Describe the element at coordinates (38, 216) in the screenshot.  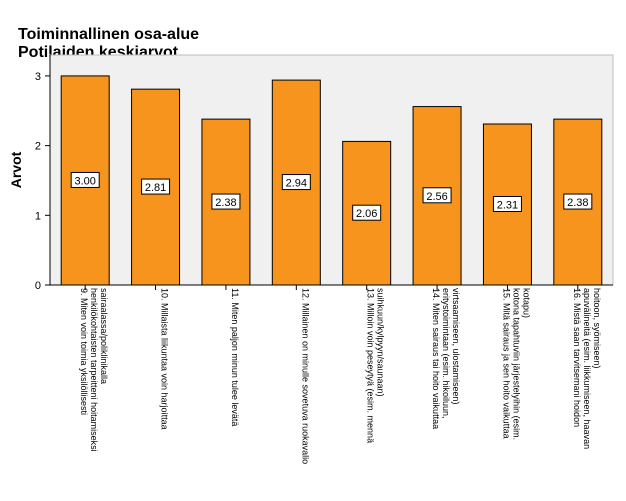
I see `y-tick-label: 1` at that location.